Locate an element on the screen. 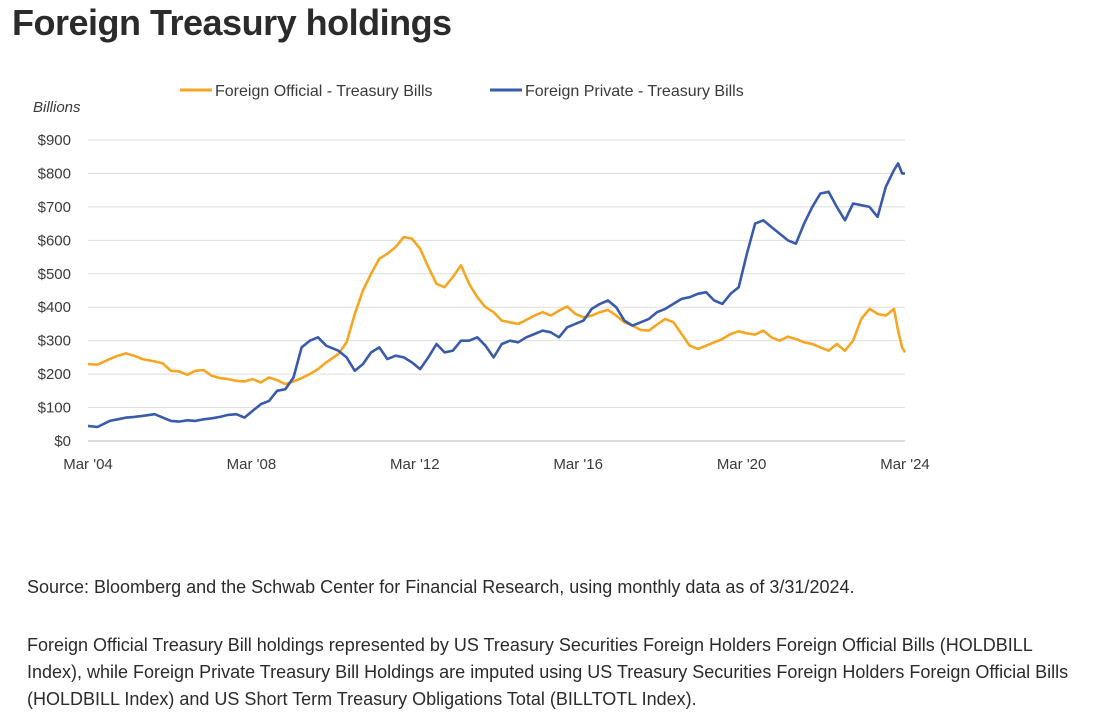 This screenshot has width=1101, height=726. legend-label: Foreign Official - Treasury Bills is located at coordinates (324, 91).